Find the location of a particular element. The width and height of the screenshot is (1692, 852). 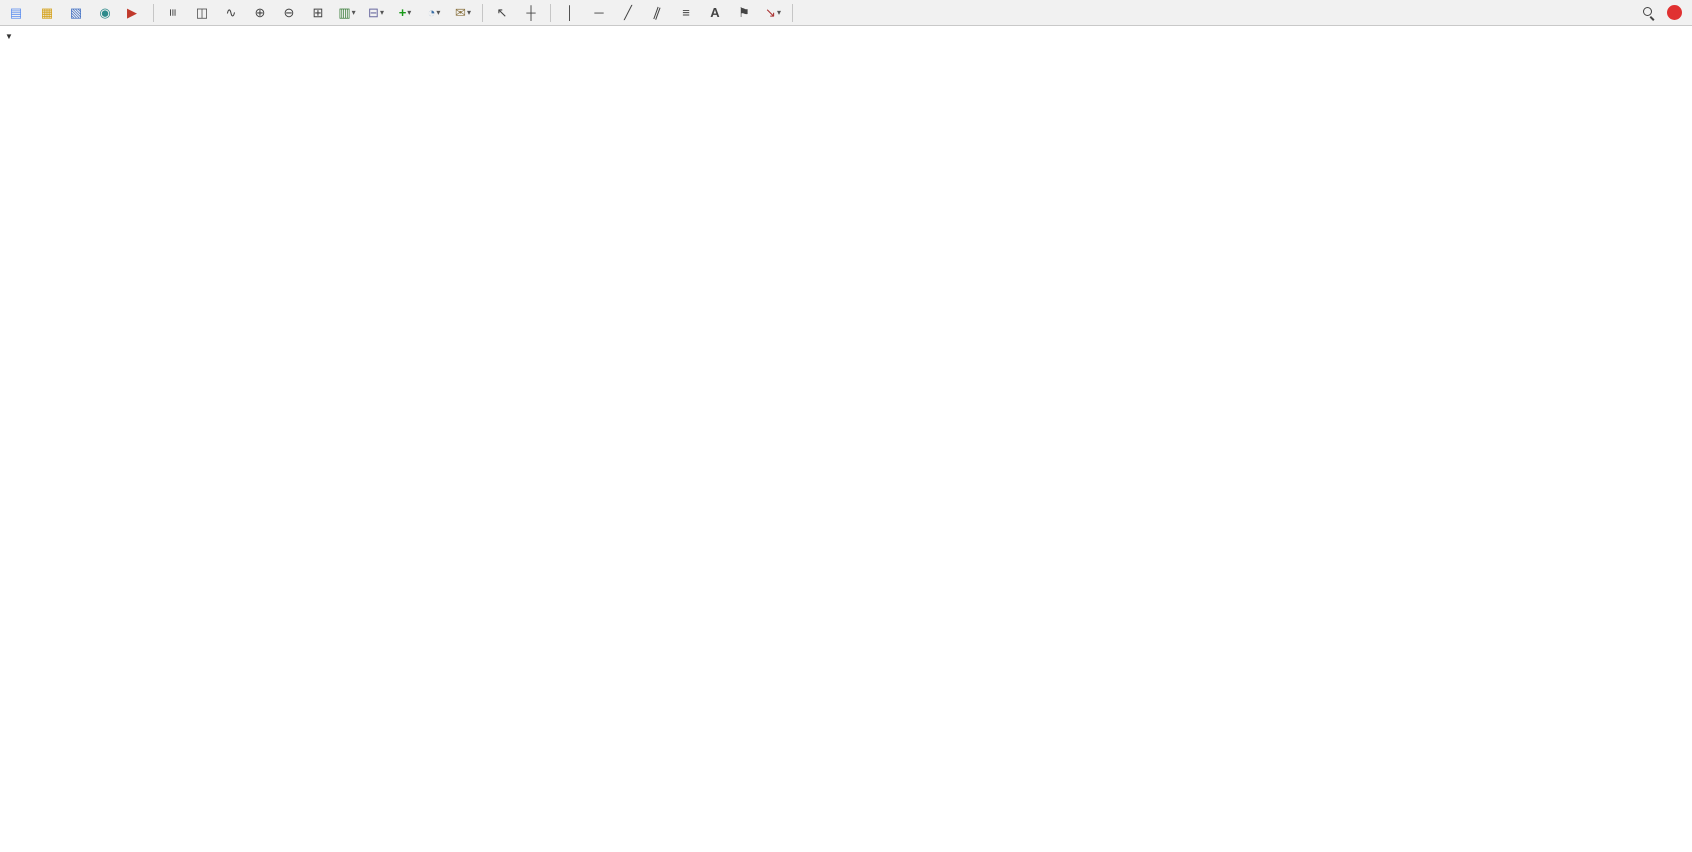

periods-clock-icon: ◔ is located at coordinates (431, 12).